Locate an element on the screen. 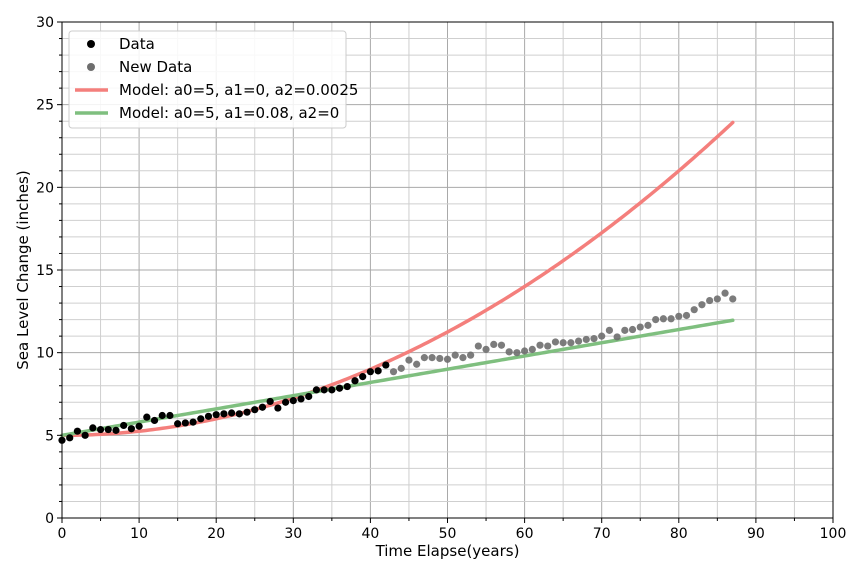  legend-label-model-linear: Model: a0=5, a1=0.08, a2=0 is located at coordinates (229, 113).